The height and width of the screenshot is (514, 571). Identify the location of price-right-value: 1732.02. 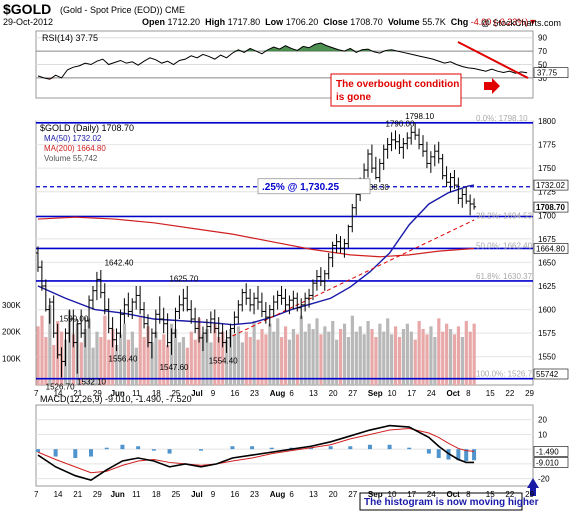
(550, 185).